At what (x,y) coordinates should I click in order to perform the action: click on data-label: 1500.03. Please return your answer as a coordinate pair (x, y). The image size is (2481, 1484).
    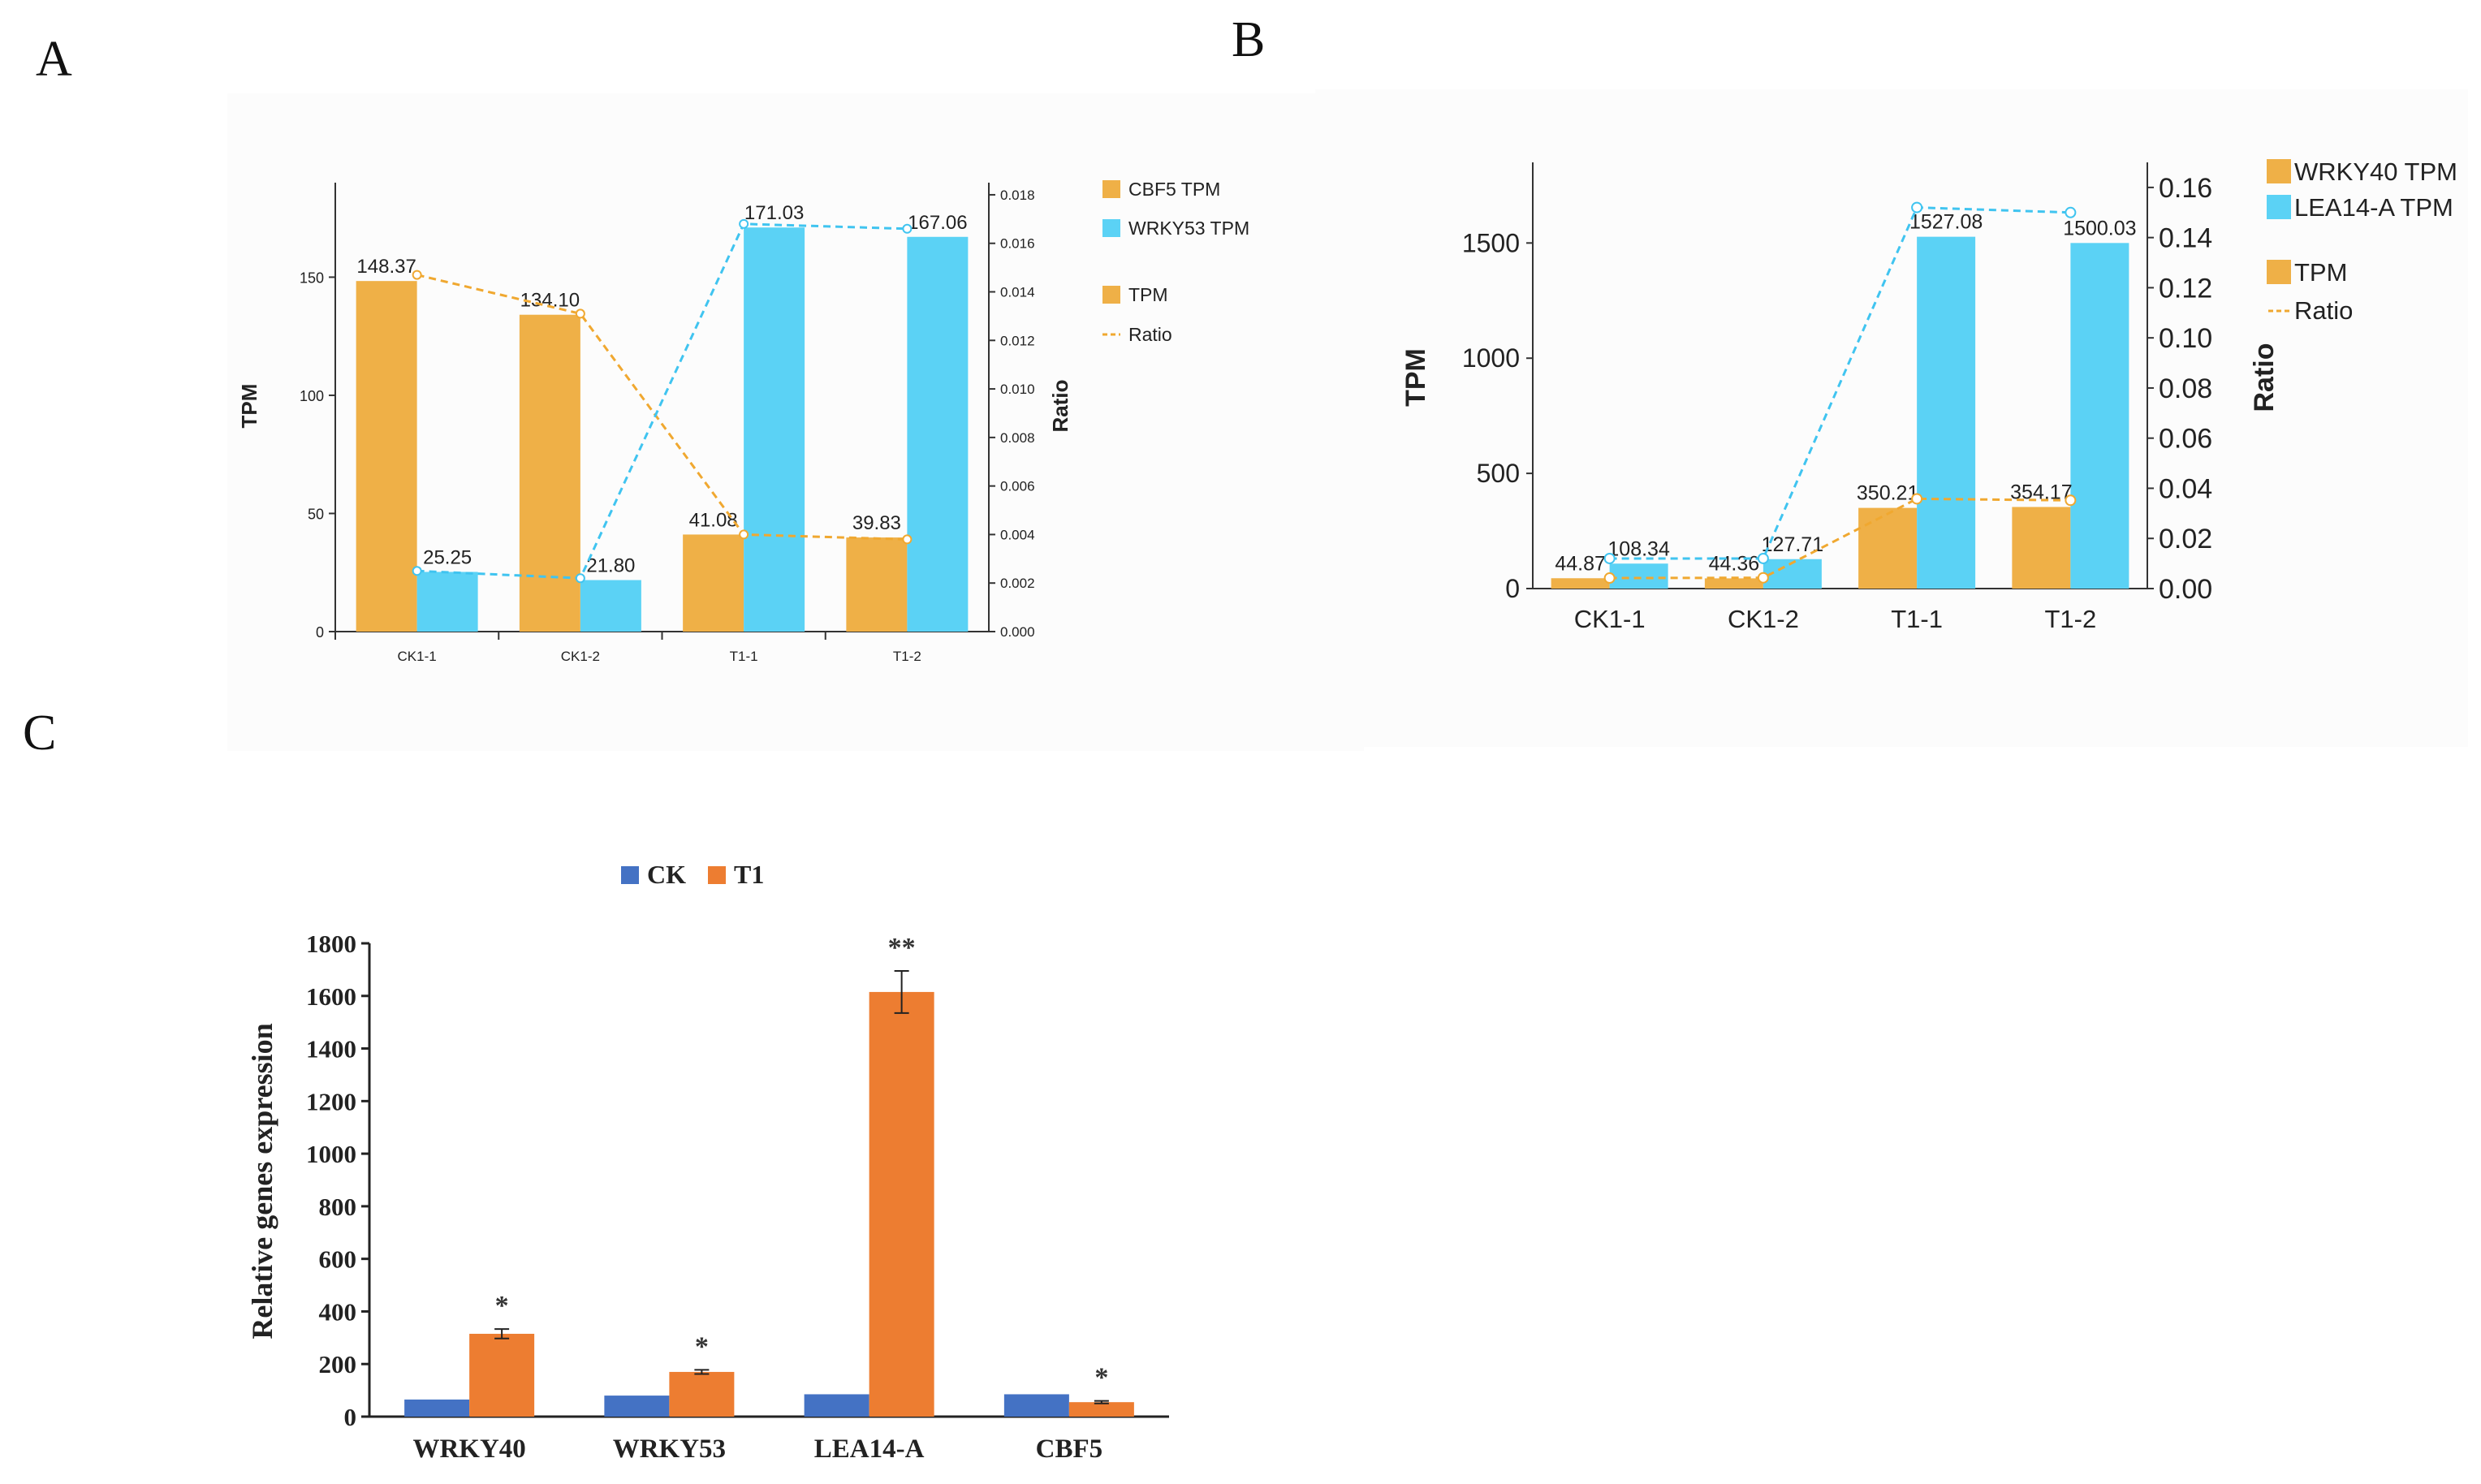
    Looking at the image, I should click on (2099, 228).